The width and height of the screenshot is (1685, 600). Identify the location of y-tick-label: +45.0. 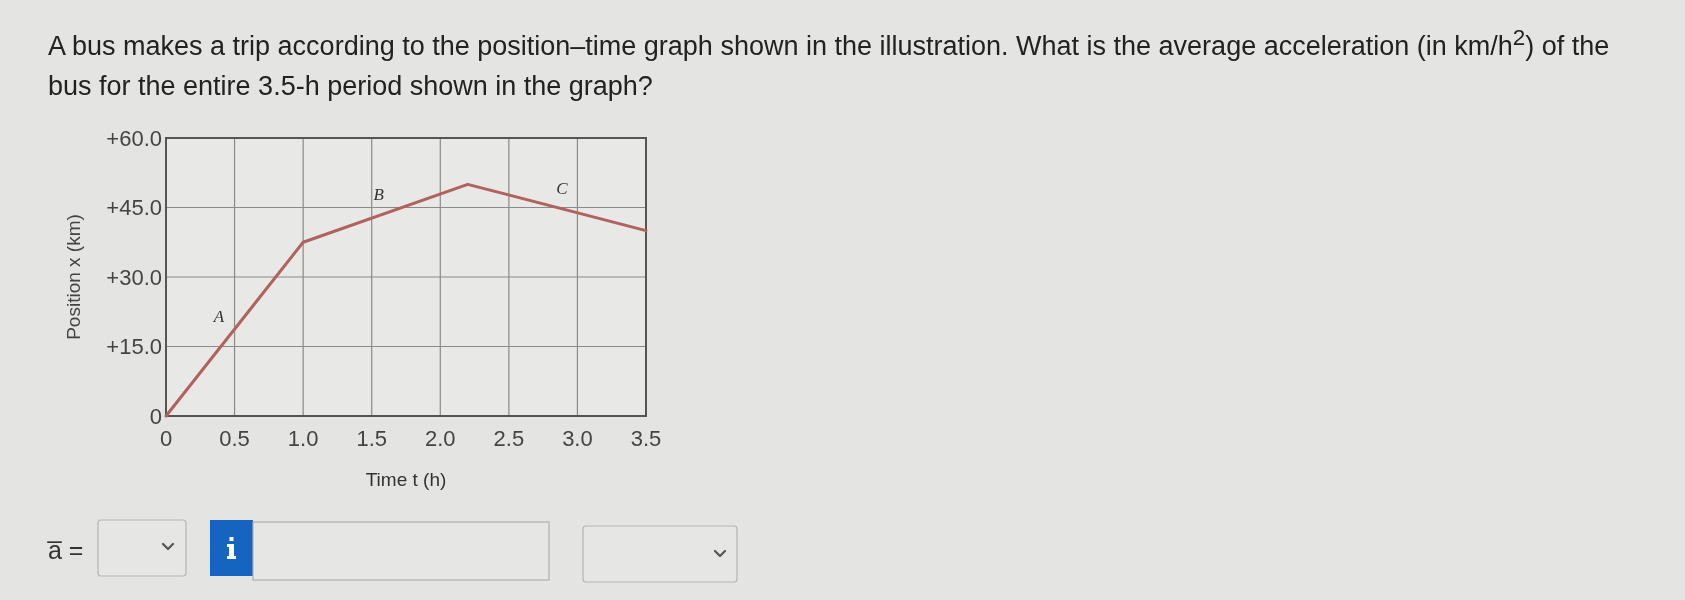
(134, 207).